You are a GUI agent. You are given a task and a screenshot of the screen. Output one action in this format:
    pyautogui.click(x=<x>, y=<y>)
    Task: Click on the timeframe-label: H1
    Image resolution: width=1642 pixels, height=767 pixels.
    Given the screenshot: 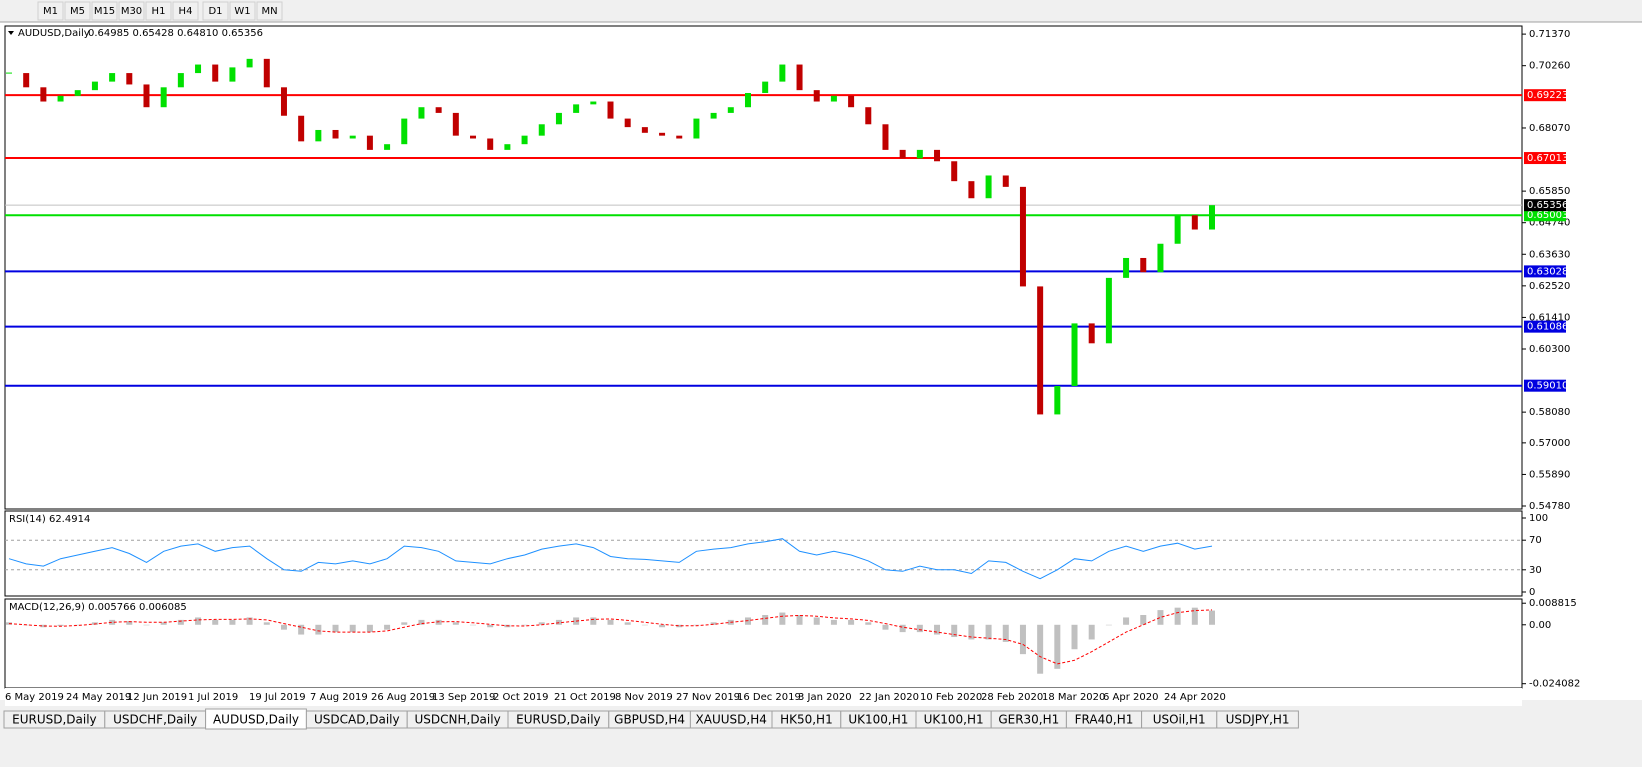 What is the action you would take?
    pyautogui.click(x=159, y=11)
    